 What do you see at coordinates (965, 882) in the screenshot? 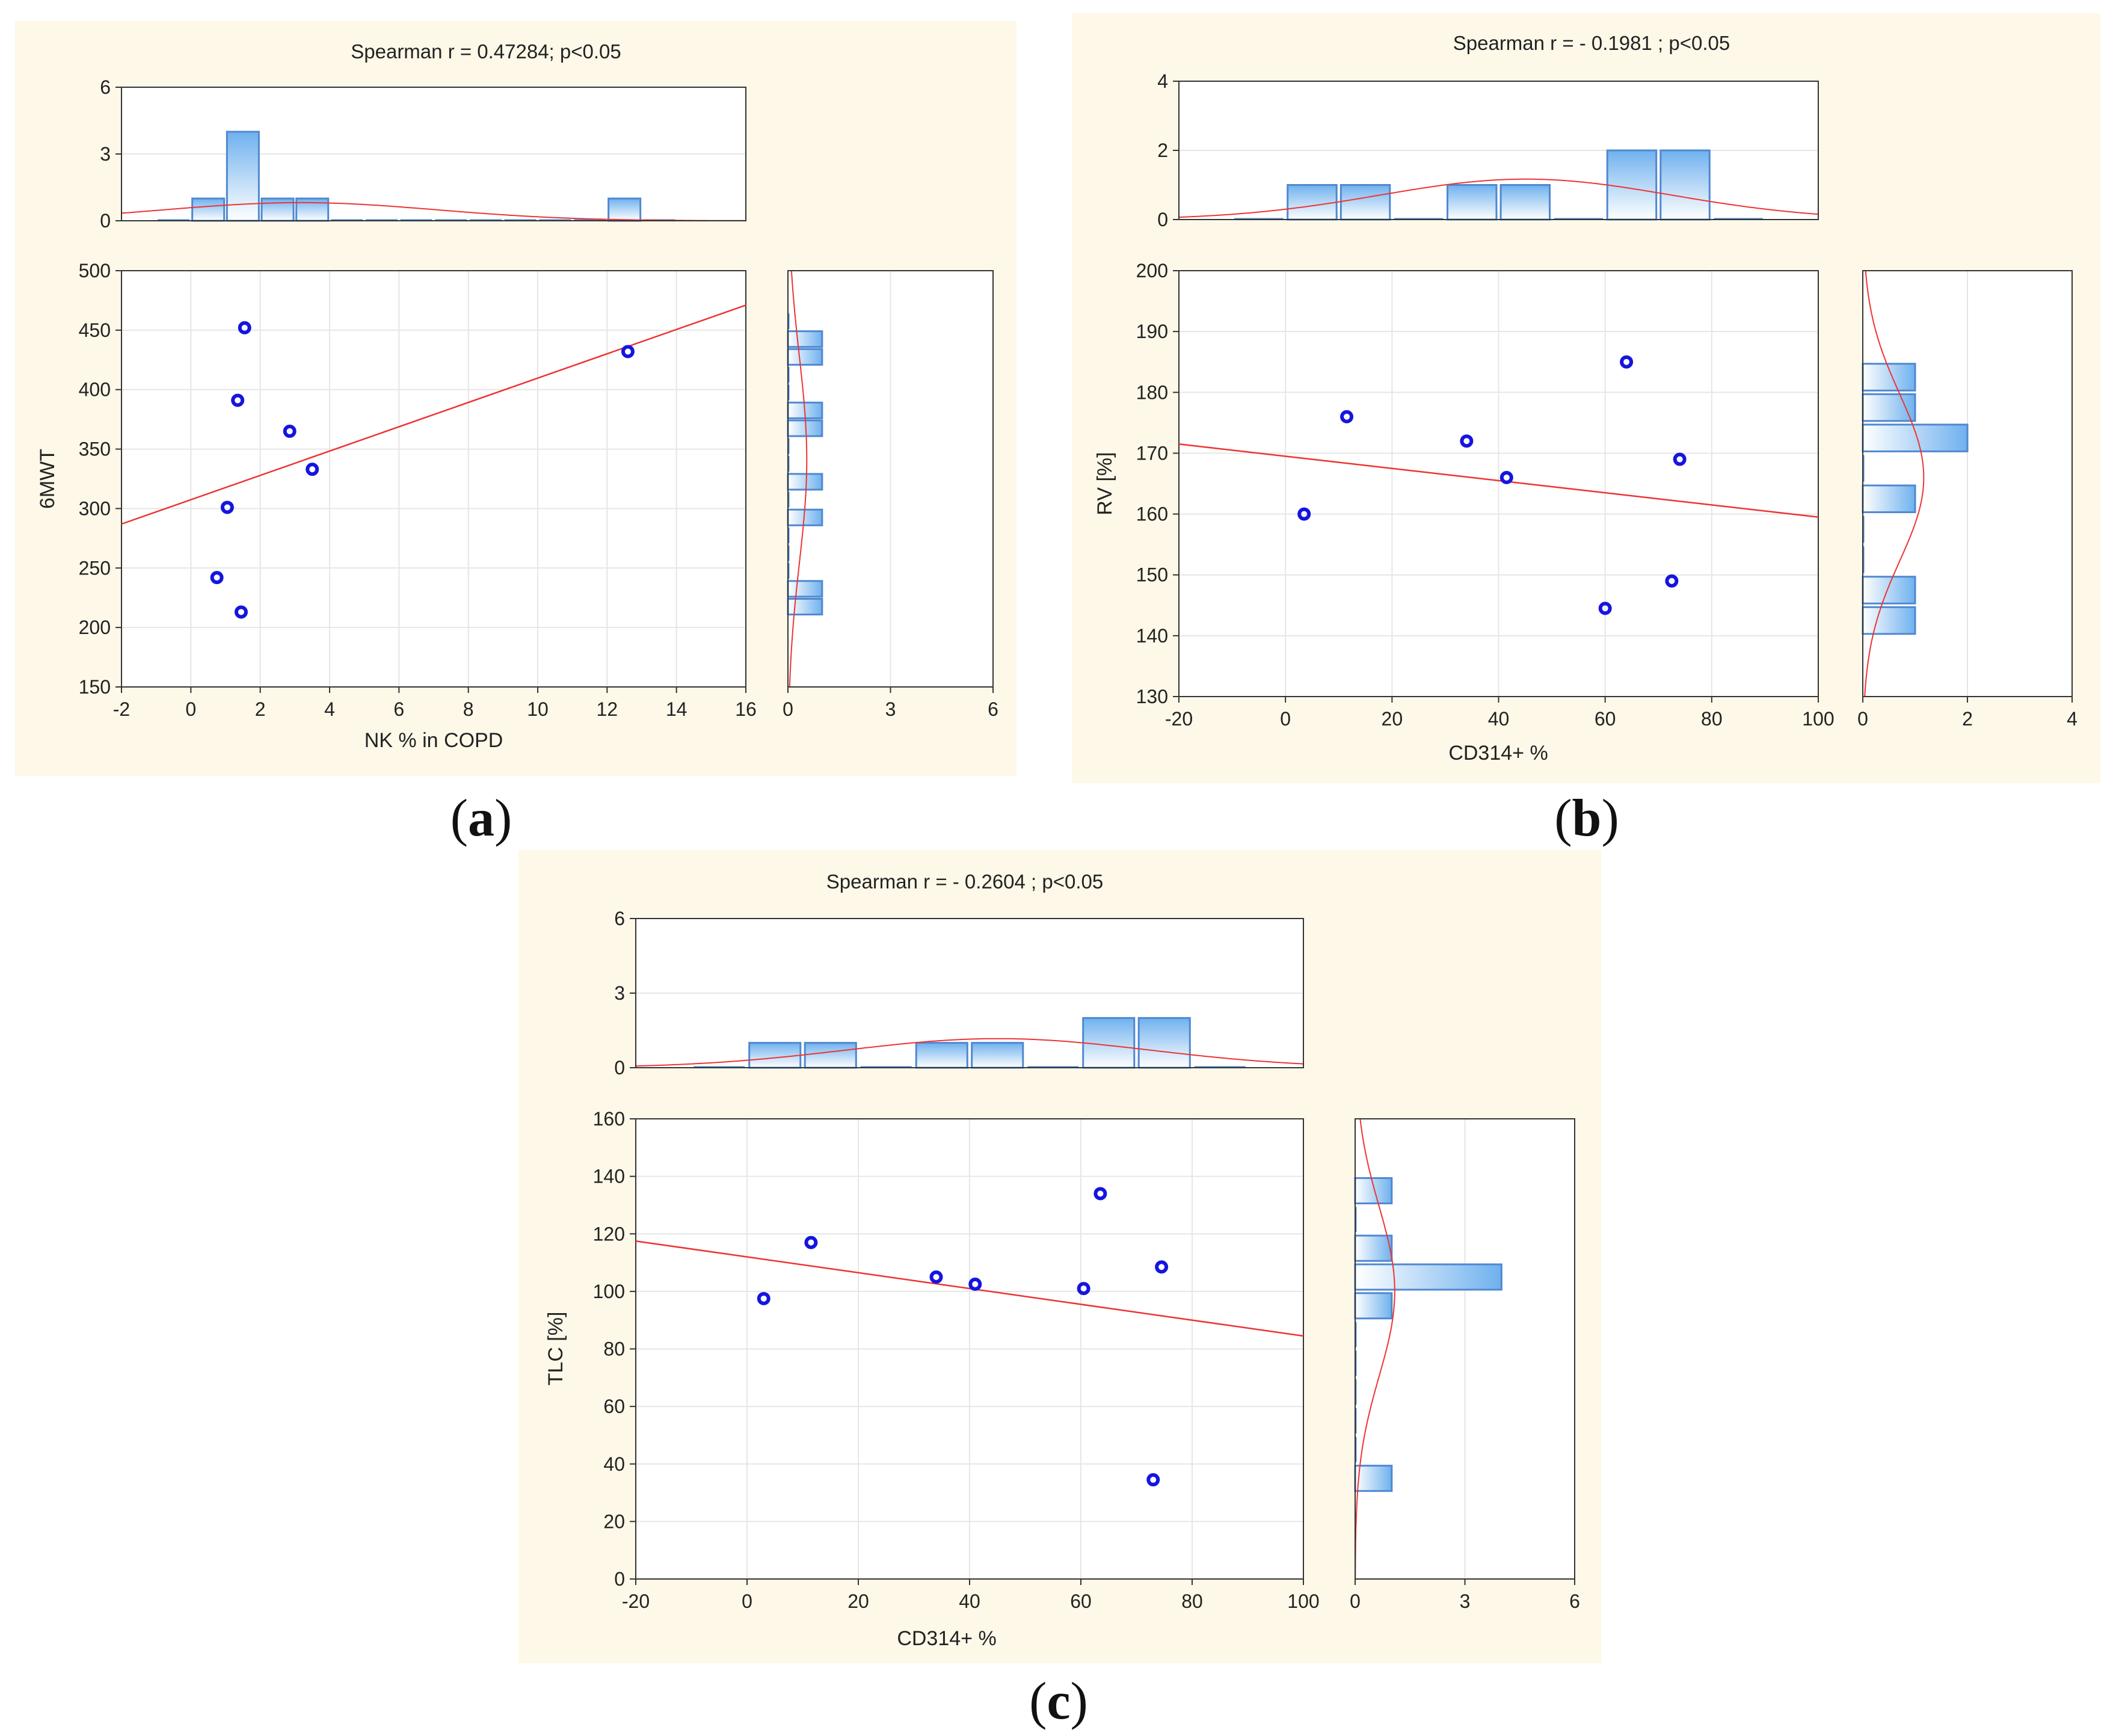
I see `c-chart-title: Spearman r = - 0.2604 ; p<0.05` at bounding box center [965, 882].